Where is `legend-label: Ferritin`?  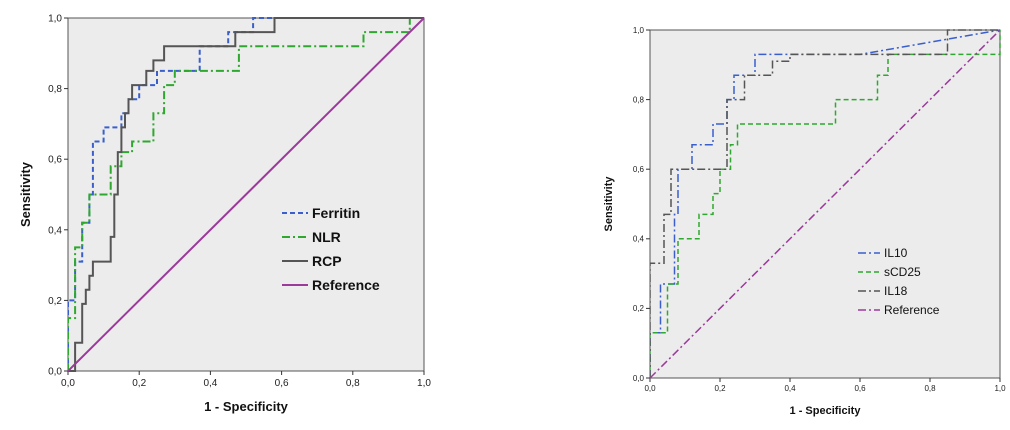
legend-label: Ferritin is located at coordinates (336, 213).